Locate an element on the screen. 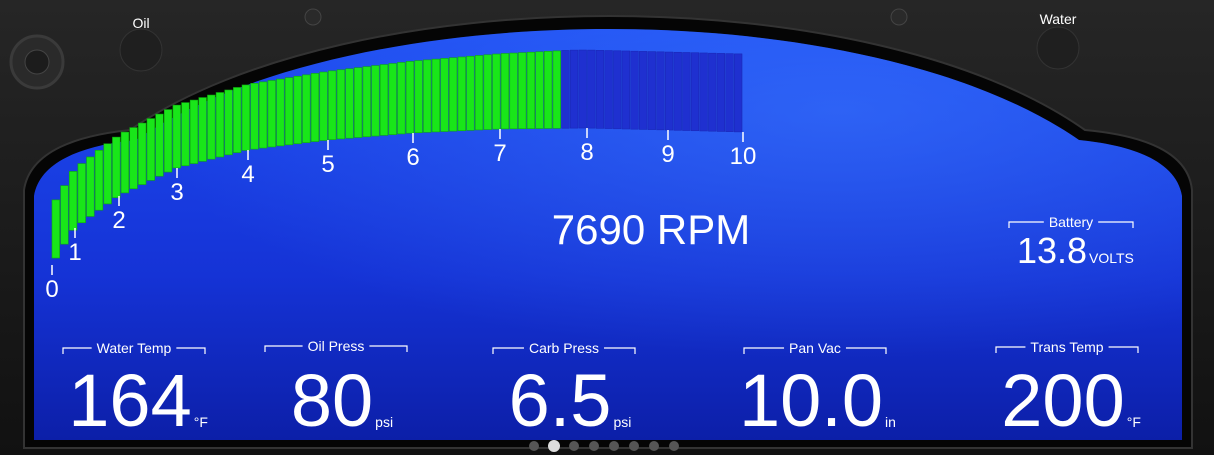 The image size is (1214, 455). gauge-unit: psi is located at coordinates (622, 422).